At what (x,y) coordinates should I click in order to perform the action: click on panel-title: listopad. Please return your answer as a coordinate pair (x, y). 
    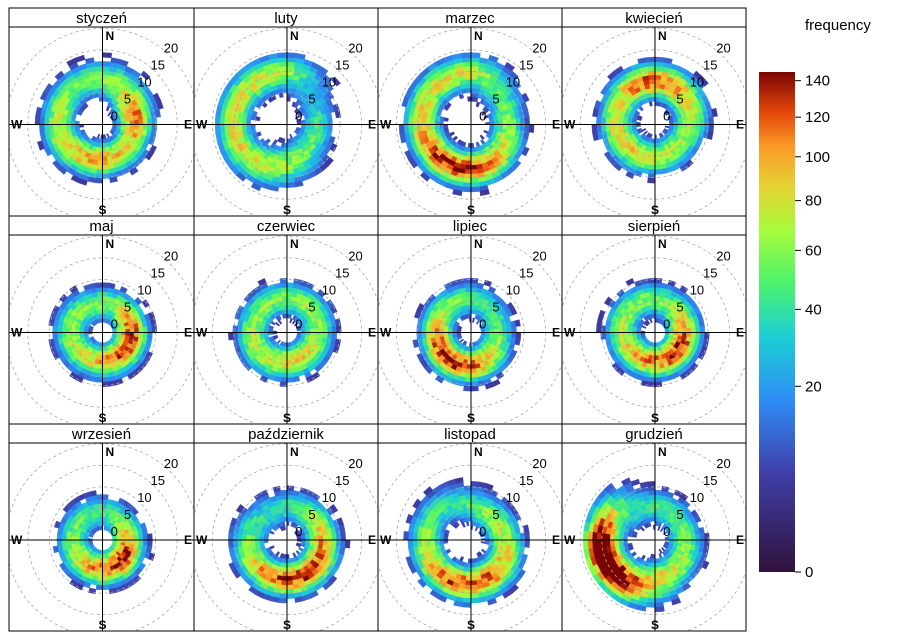
    Looking at the image, I should click on (470, 434).